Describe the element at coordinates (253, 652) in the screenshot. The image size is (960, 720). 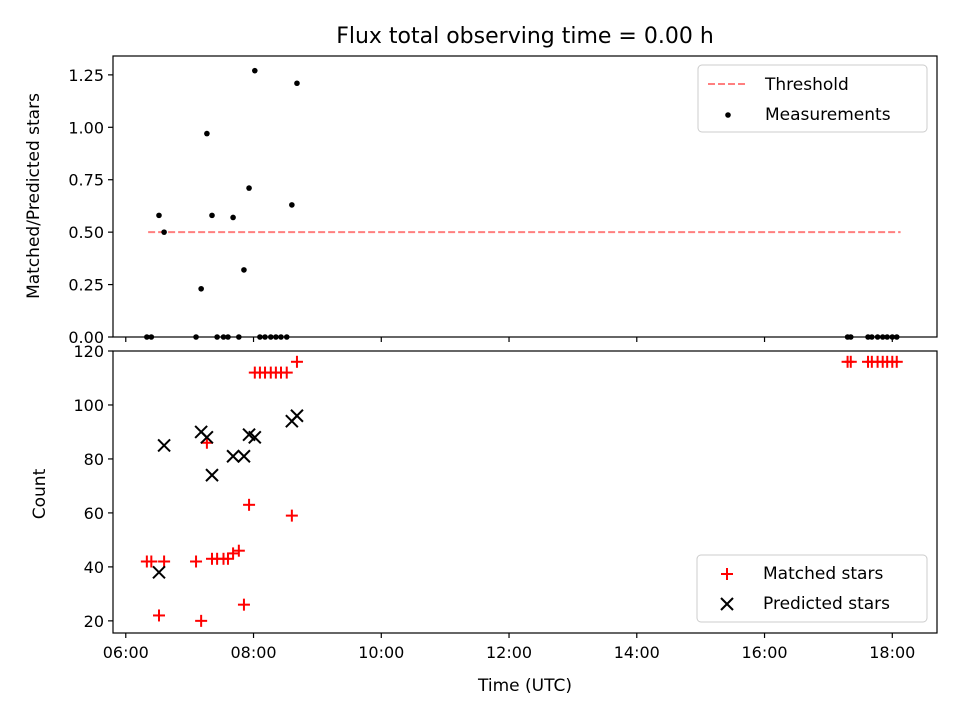
I see `x-tick-label: 08:00` at that location.